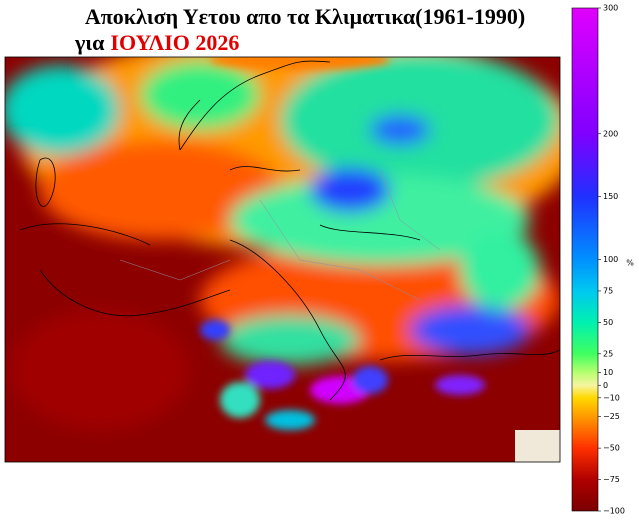 The width and height of the screenshot is (639, 521). I want to click on colorbar, so click(585, 259).